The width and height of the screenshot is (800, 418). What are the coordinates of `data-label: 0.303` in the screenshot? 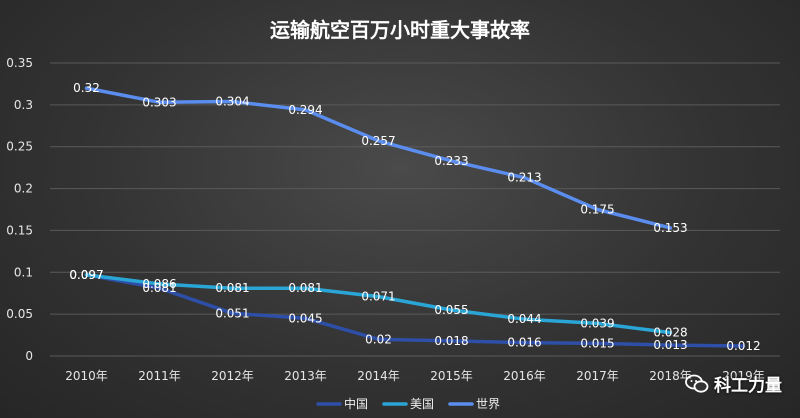 It's located at (159, 102).